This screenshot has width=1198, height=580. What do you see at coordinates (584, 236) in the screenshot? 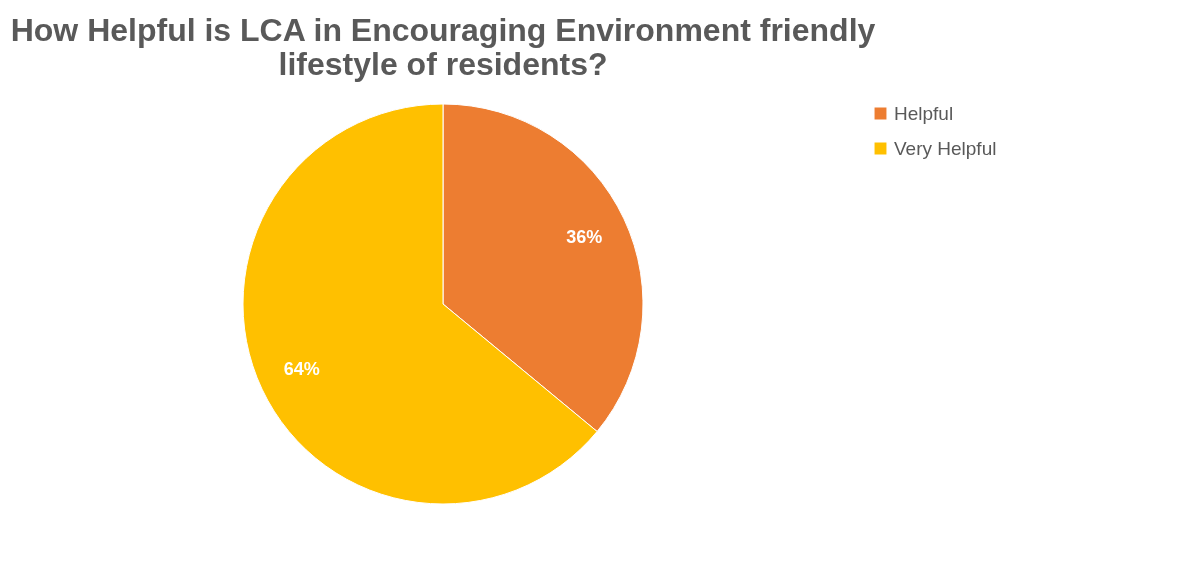
I see `data-label: 36%` at bounding box center [584, 236].